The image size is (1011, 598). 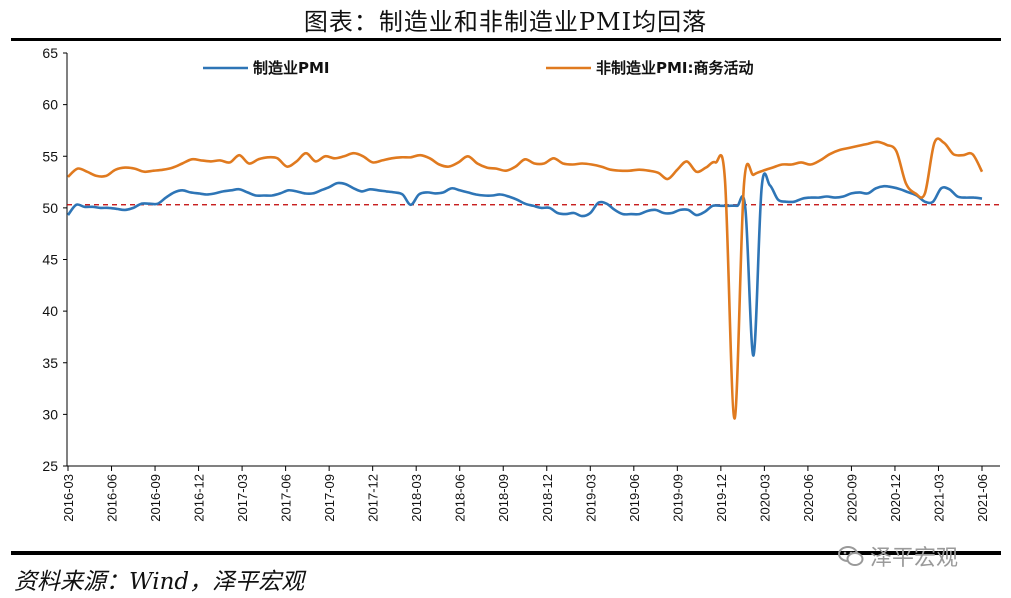 What do you see at coordinates (199, 498) in the screenshot?
I see `x-tick-label: 2016-12` at bounding box center [199, 498].